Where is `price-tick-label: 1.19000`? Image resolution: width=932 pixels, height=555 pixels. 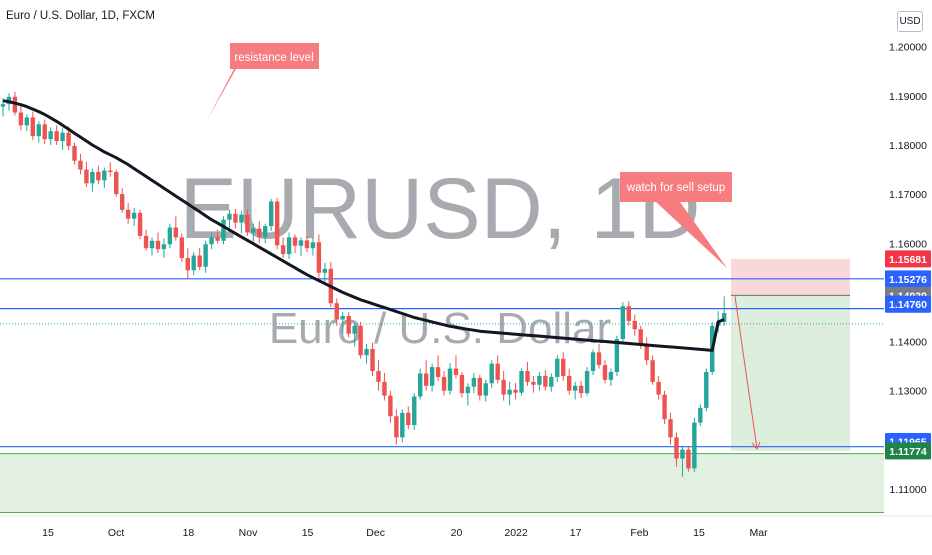 price-tick-label: 1.19000 is located at coordinates (908, 97).